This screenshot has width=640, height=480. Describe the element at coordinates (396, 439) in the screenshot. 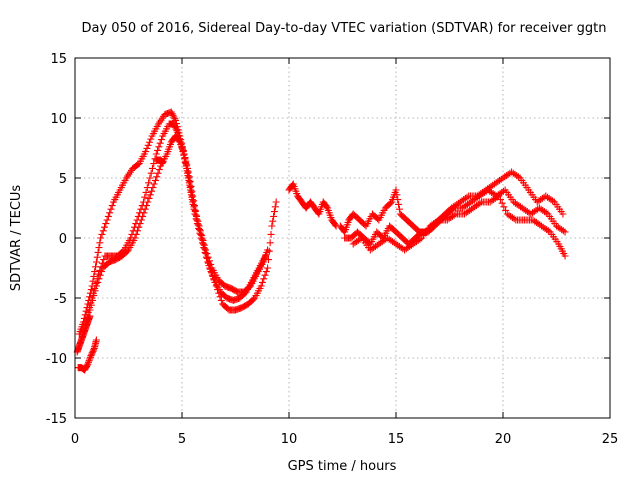

I see `x-tick-label: 15` at that location.